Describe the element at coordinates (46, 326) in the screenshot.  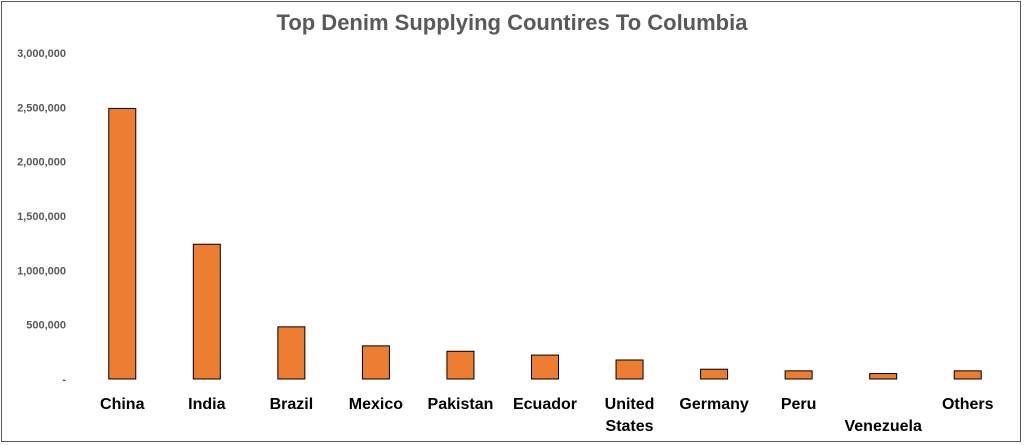
I see `y-tick-label: 500,000` at that location.